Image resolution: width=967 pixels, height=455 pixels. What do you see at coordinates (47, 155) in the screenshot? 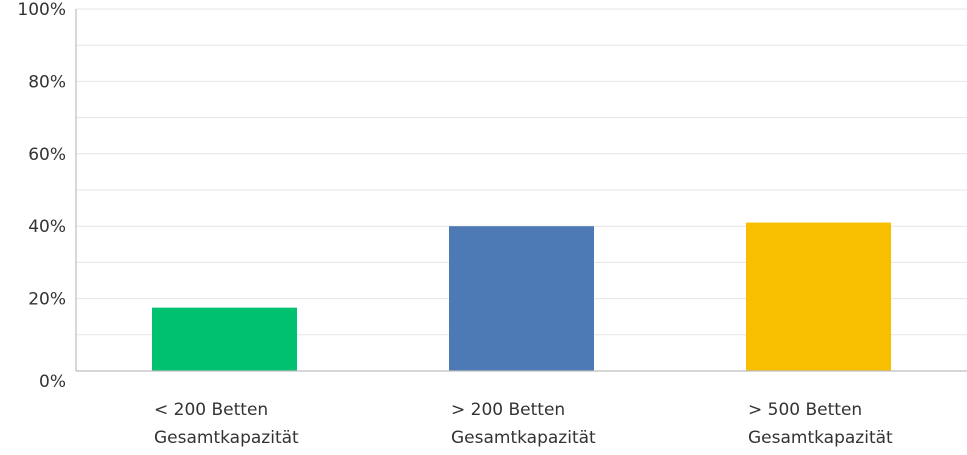
I see `y-tick-label: 60%` at bounding box center [47, 155].